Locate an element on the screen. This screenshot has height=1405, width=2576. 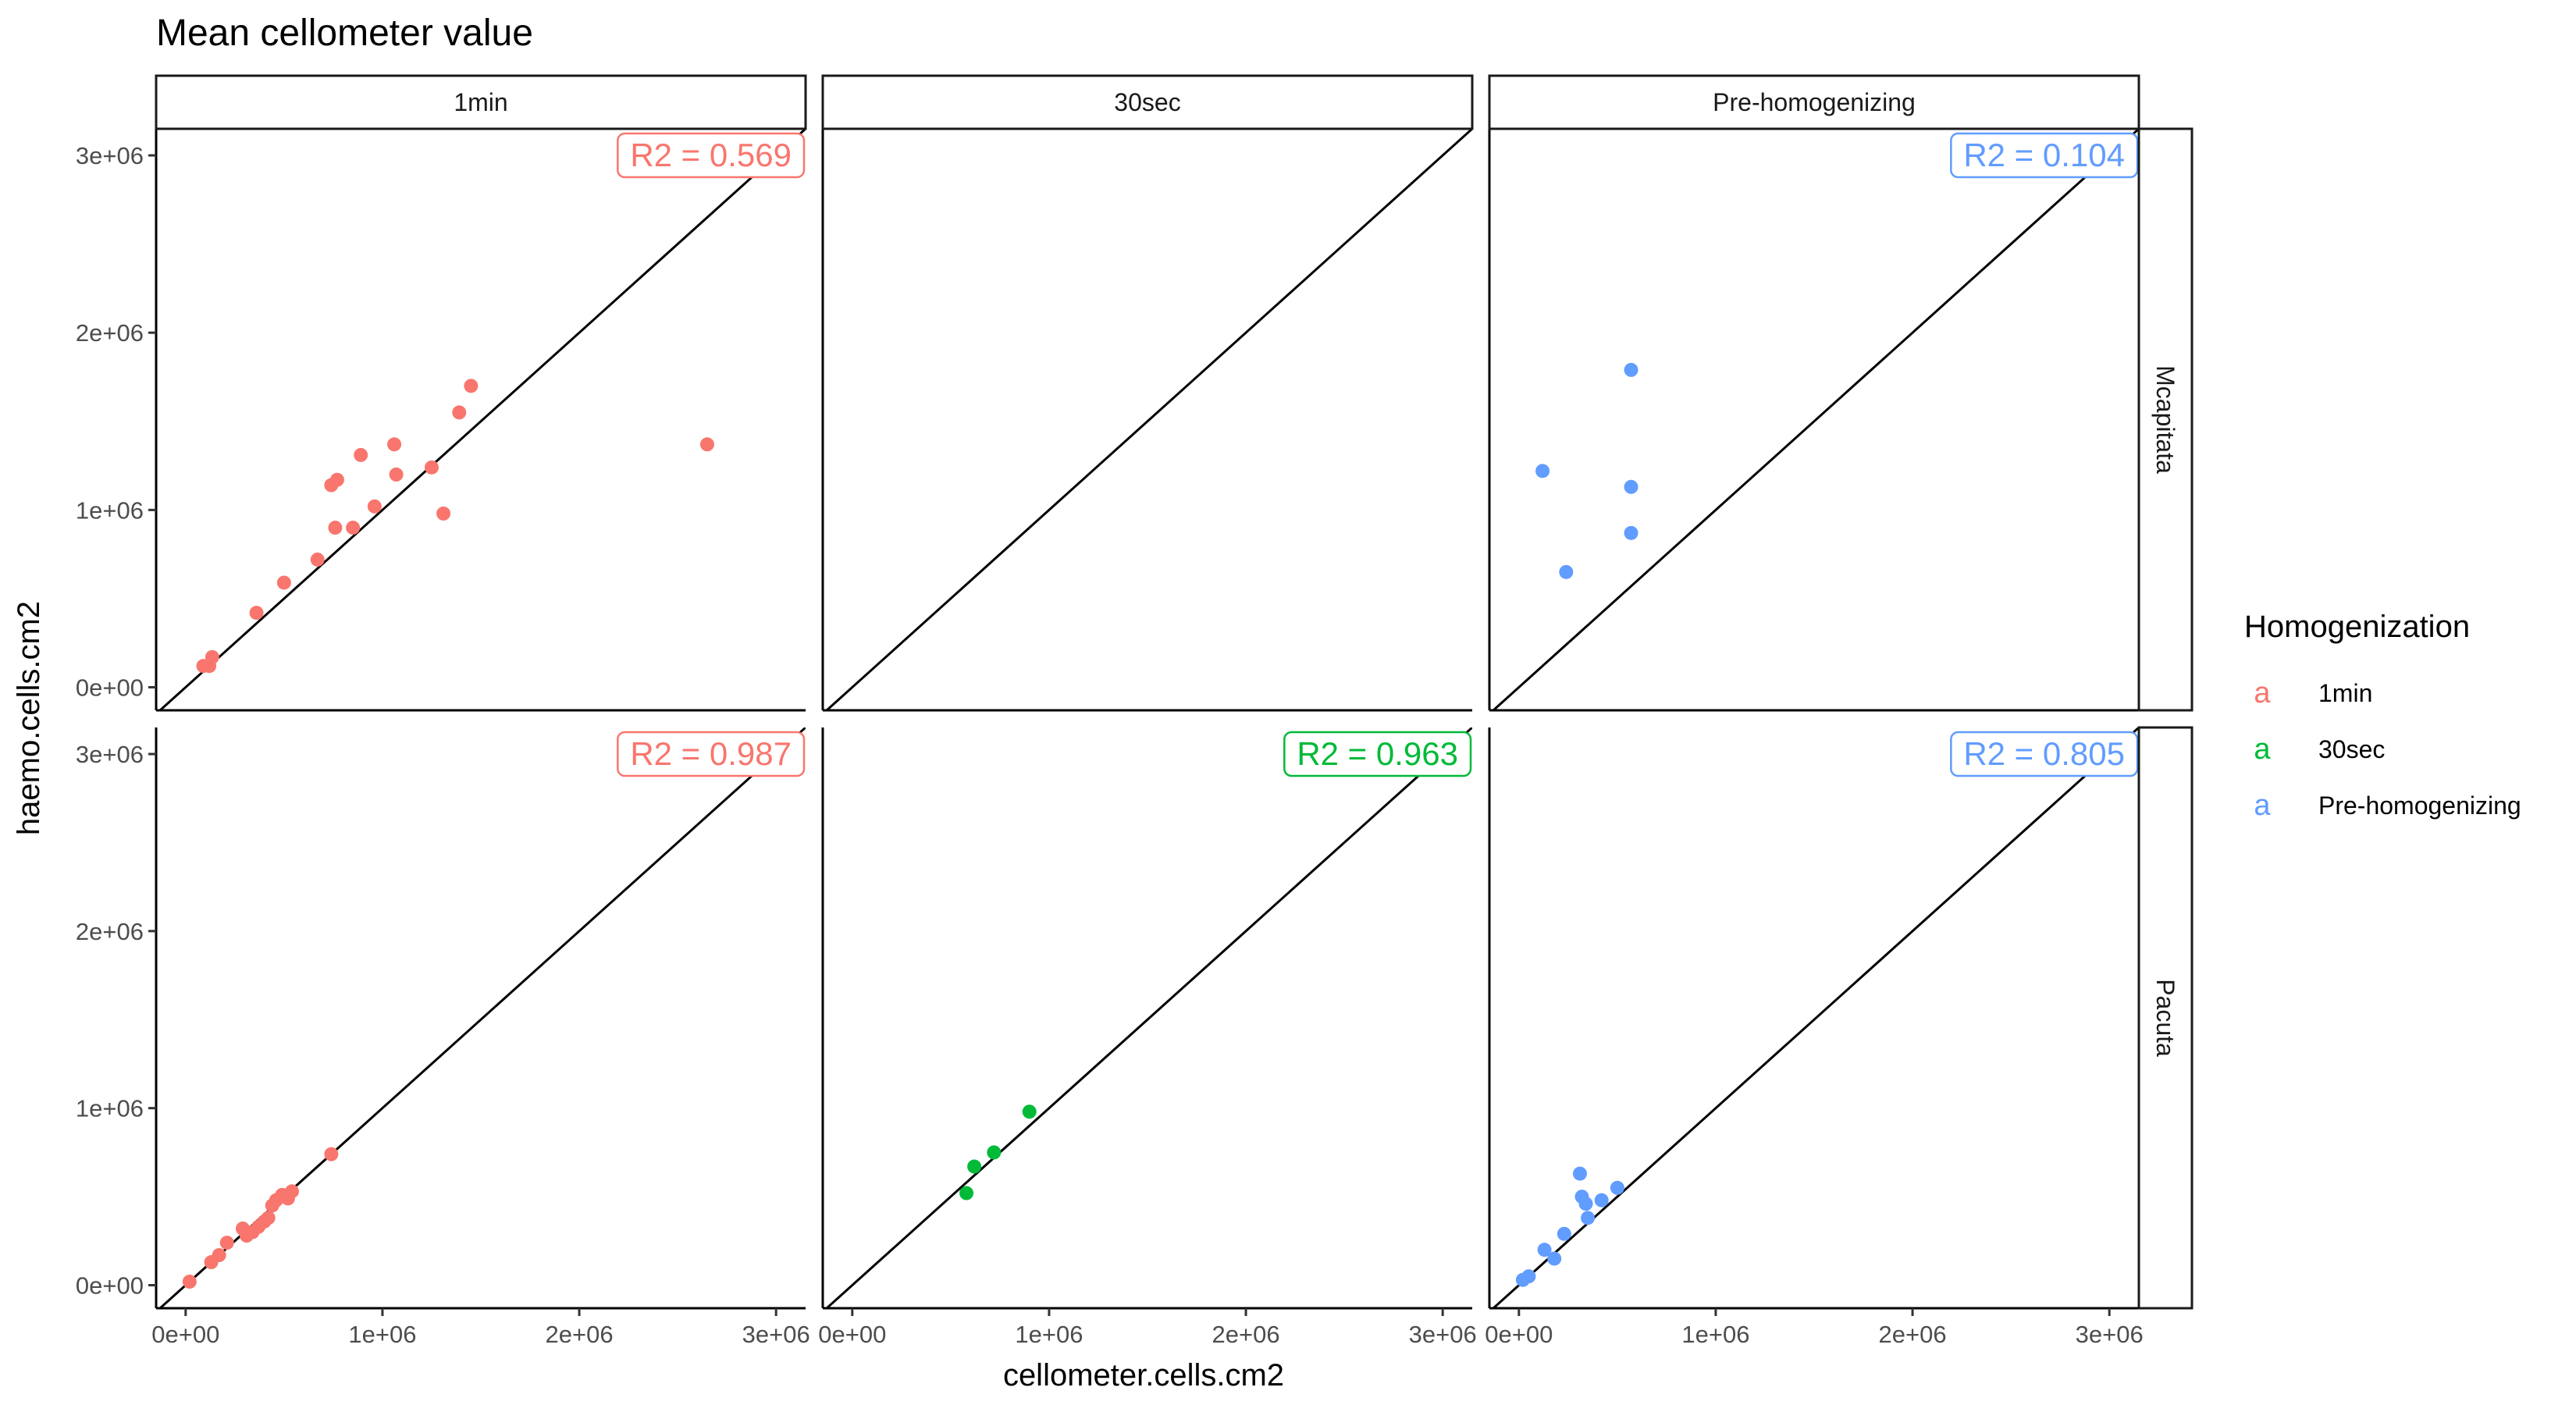
strip-mcapitata: Mcapitata is located at coordinates (2165, 419).